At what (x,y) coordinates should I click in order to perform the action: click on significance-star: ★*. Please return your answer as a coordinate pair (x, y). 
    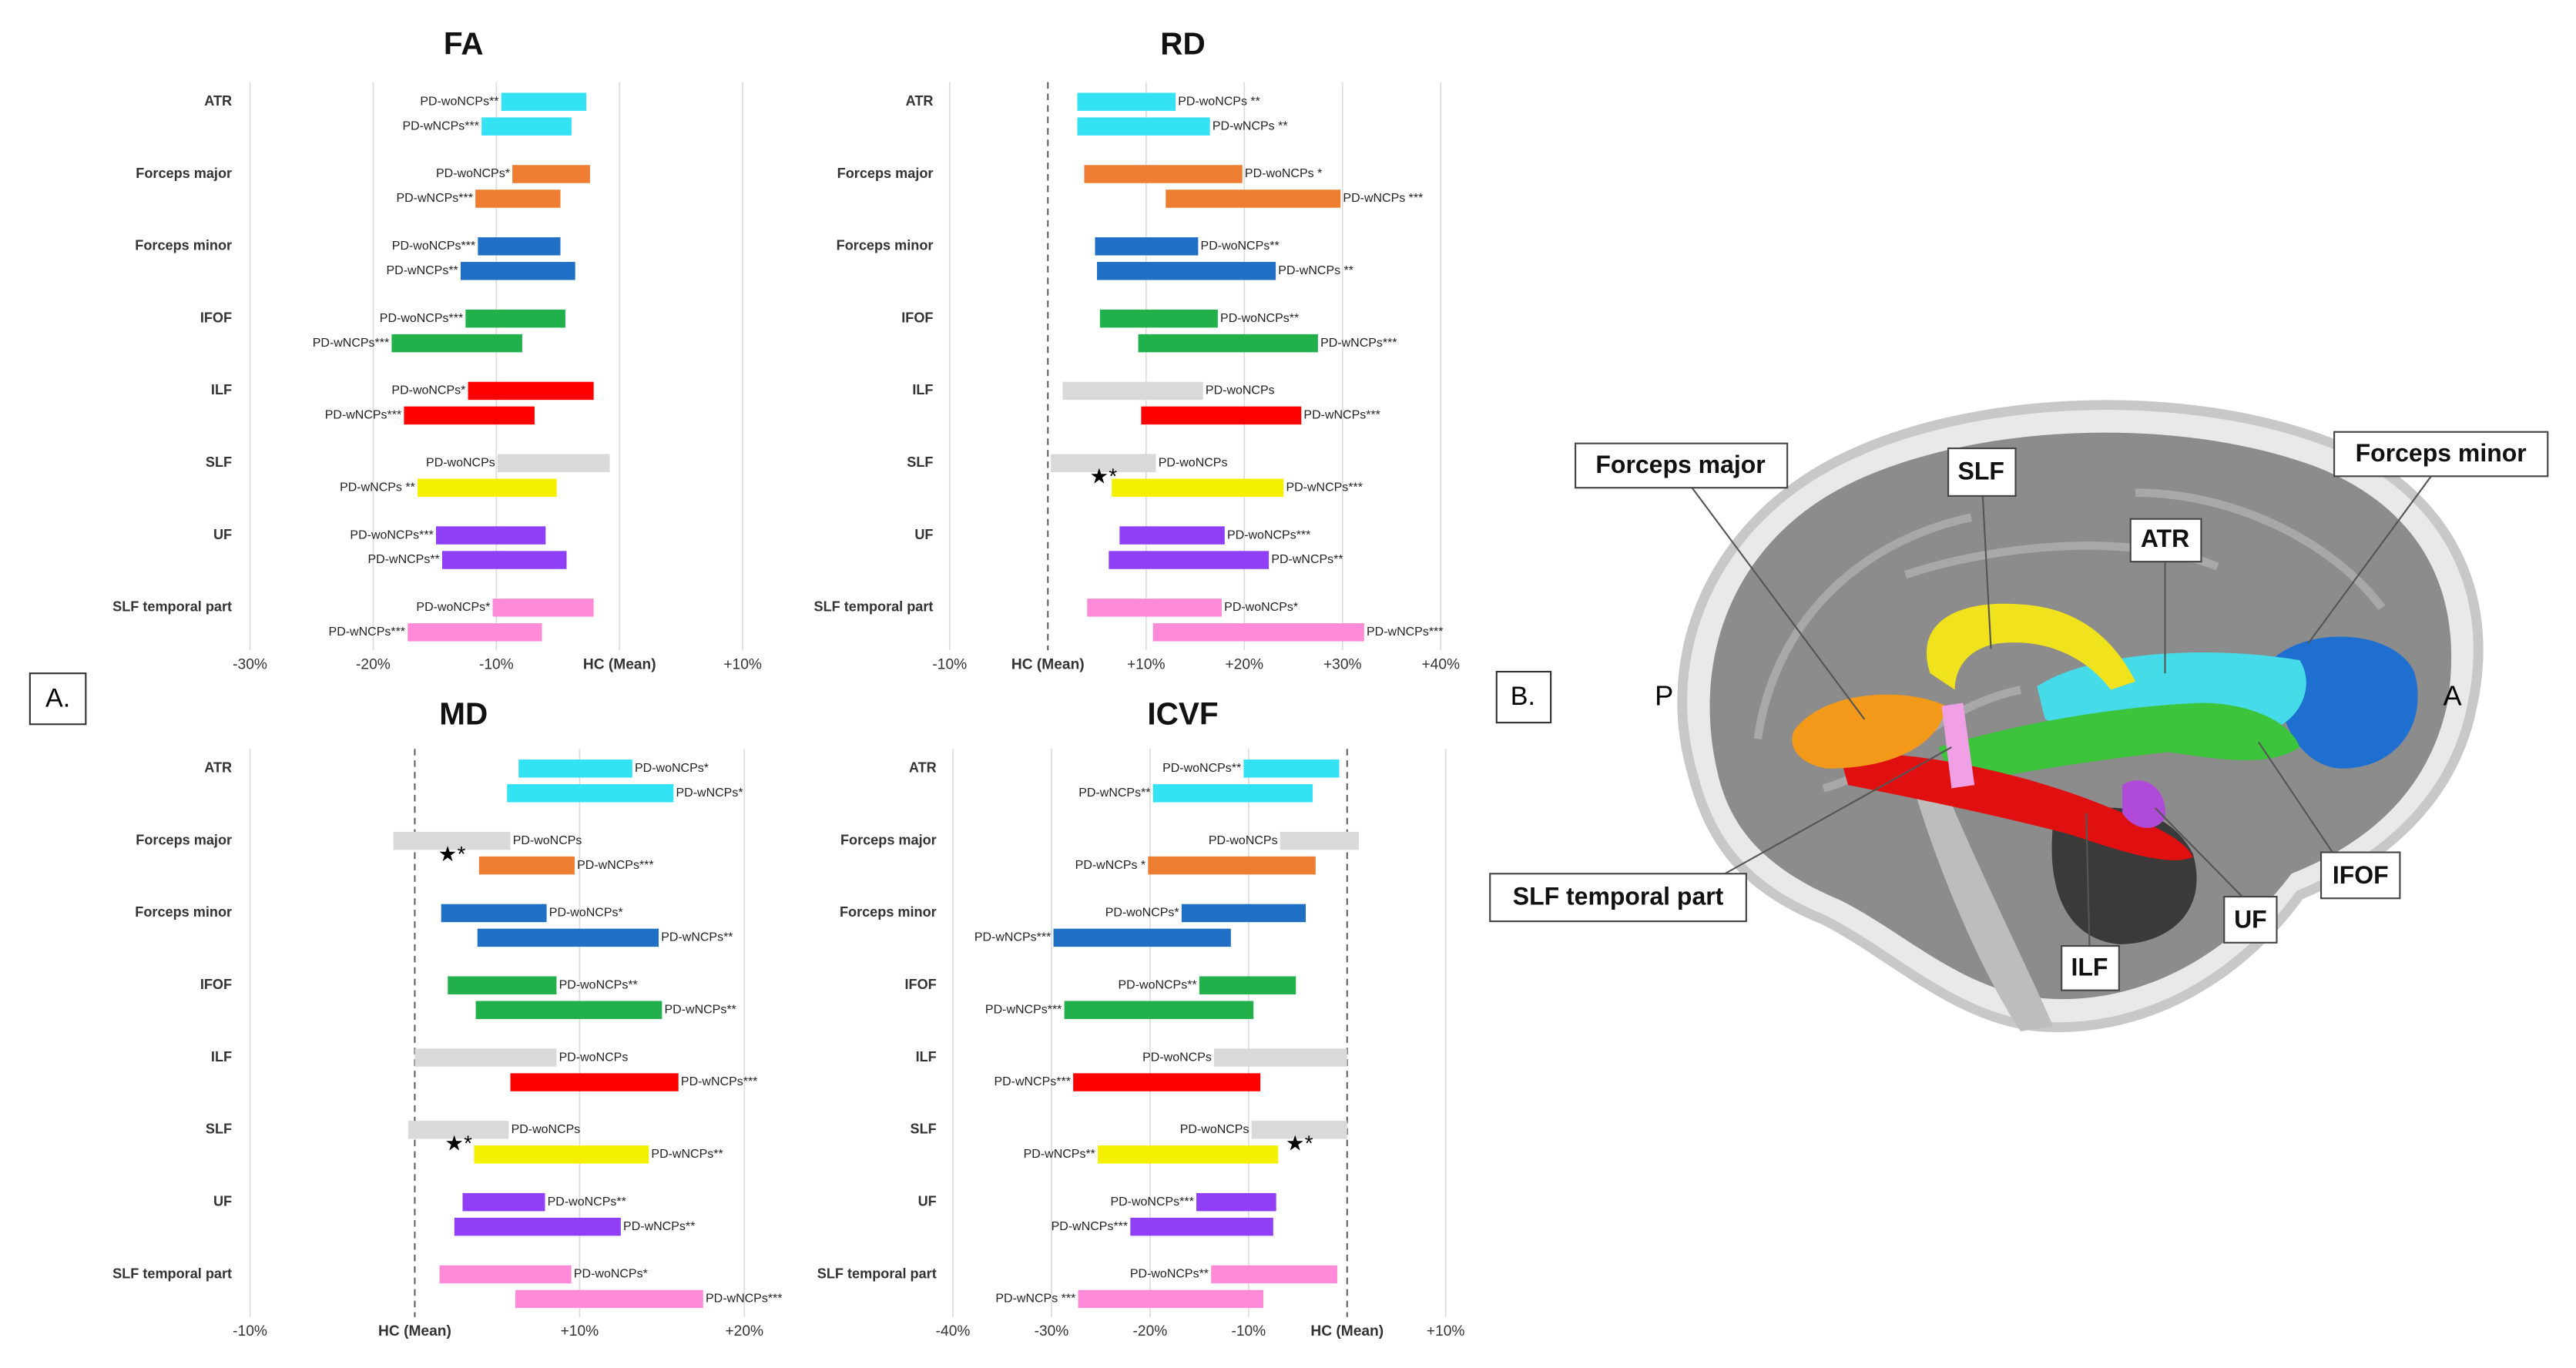
    Looking at the image, I should click on (1299, 1143).